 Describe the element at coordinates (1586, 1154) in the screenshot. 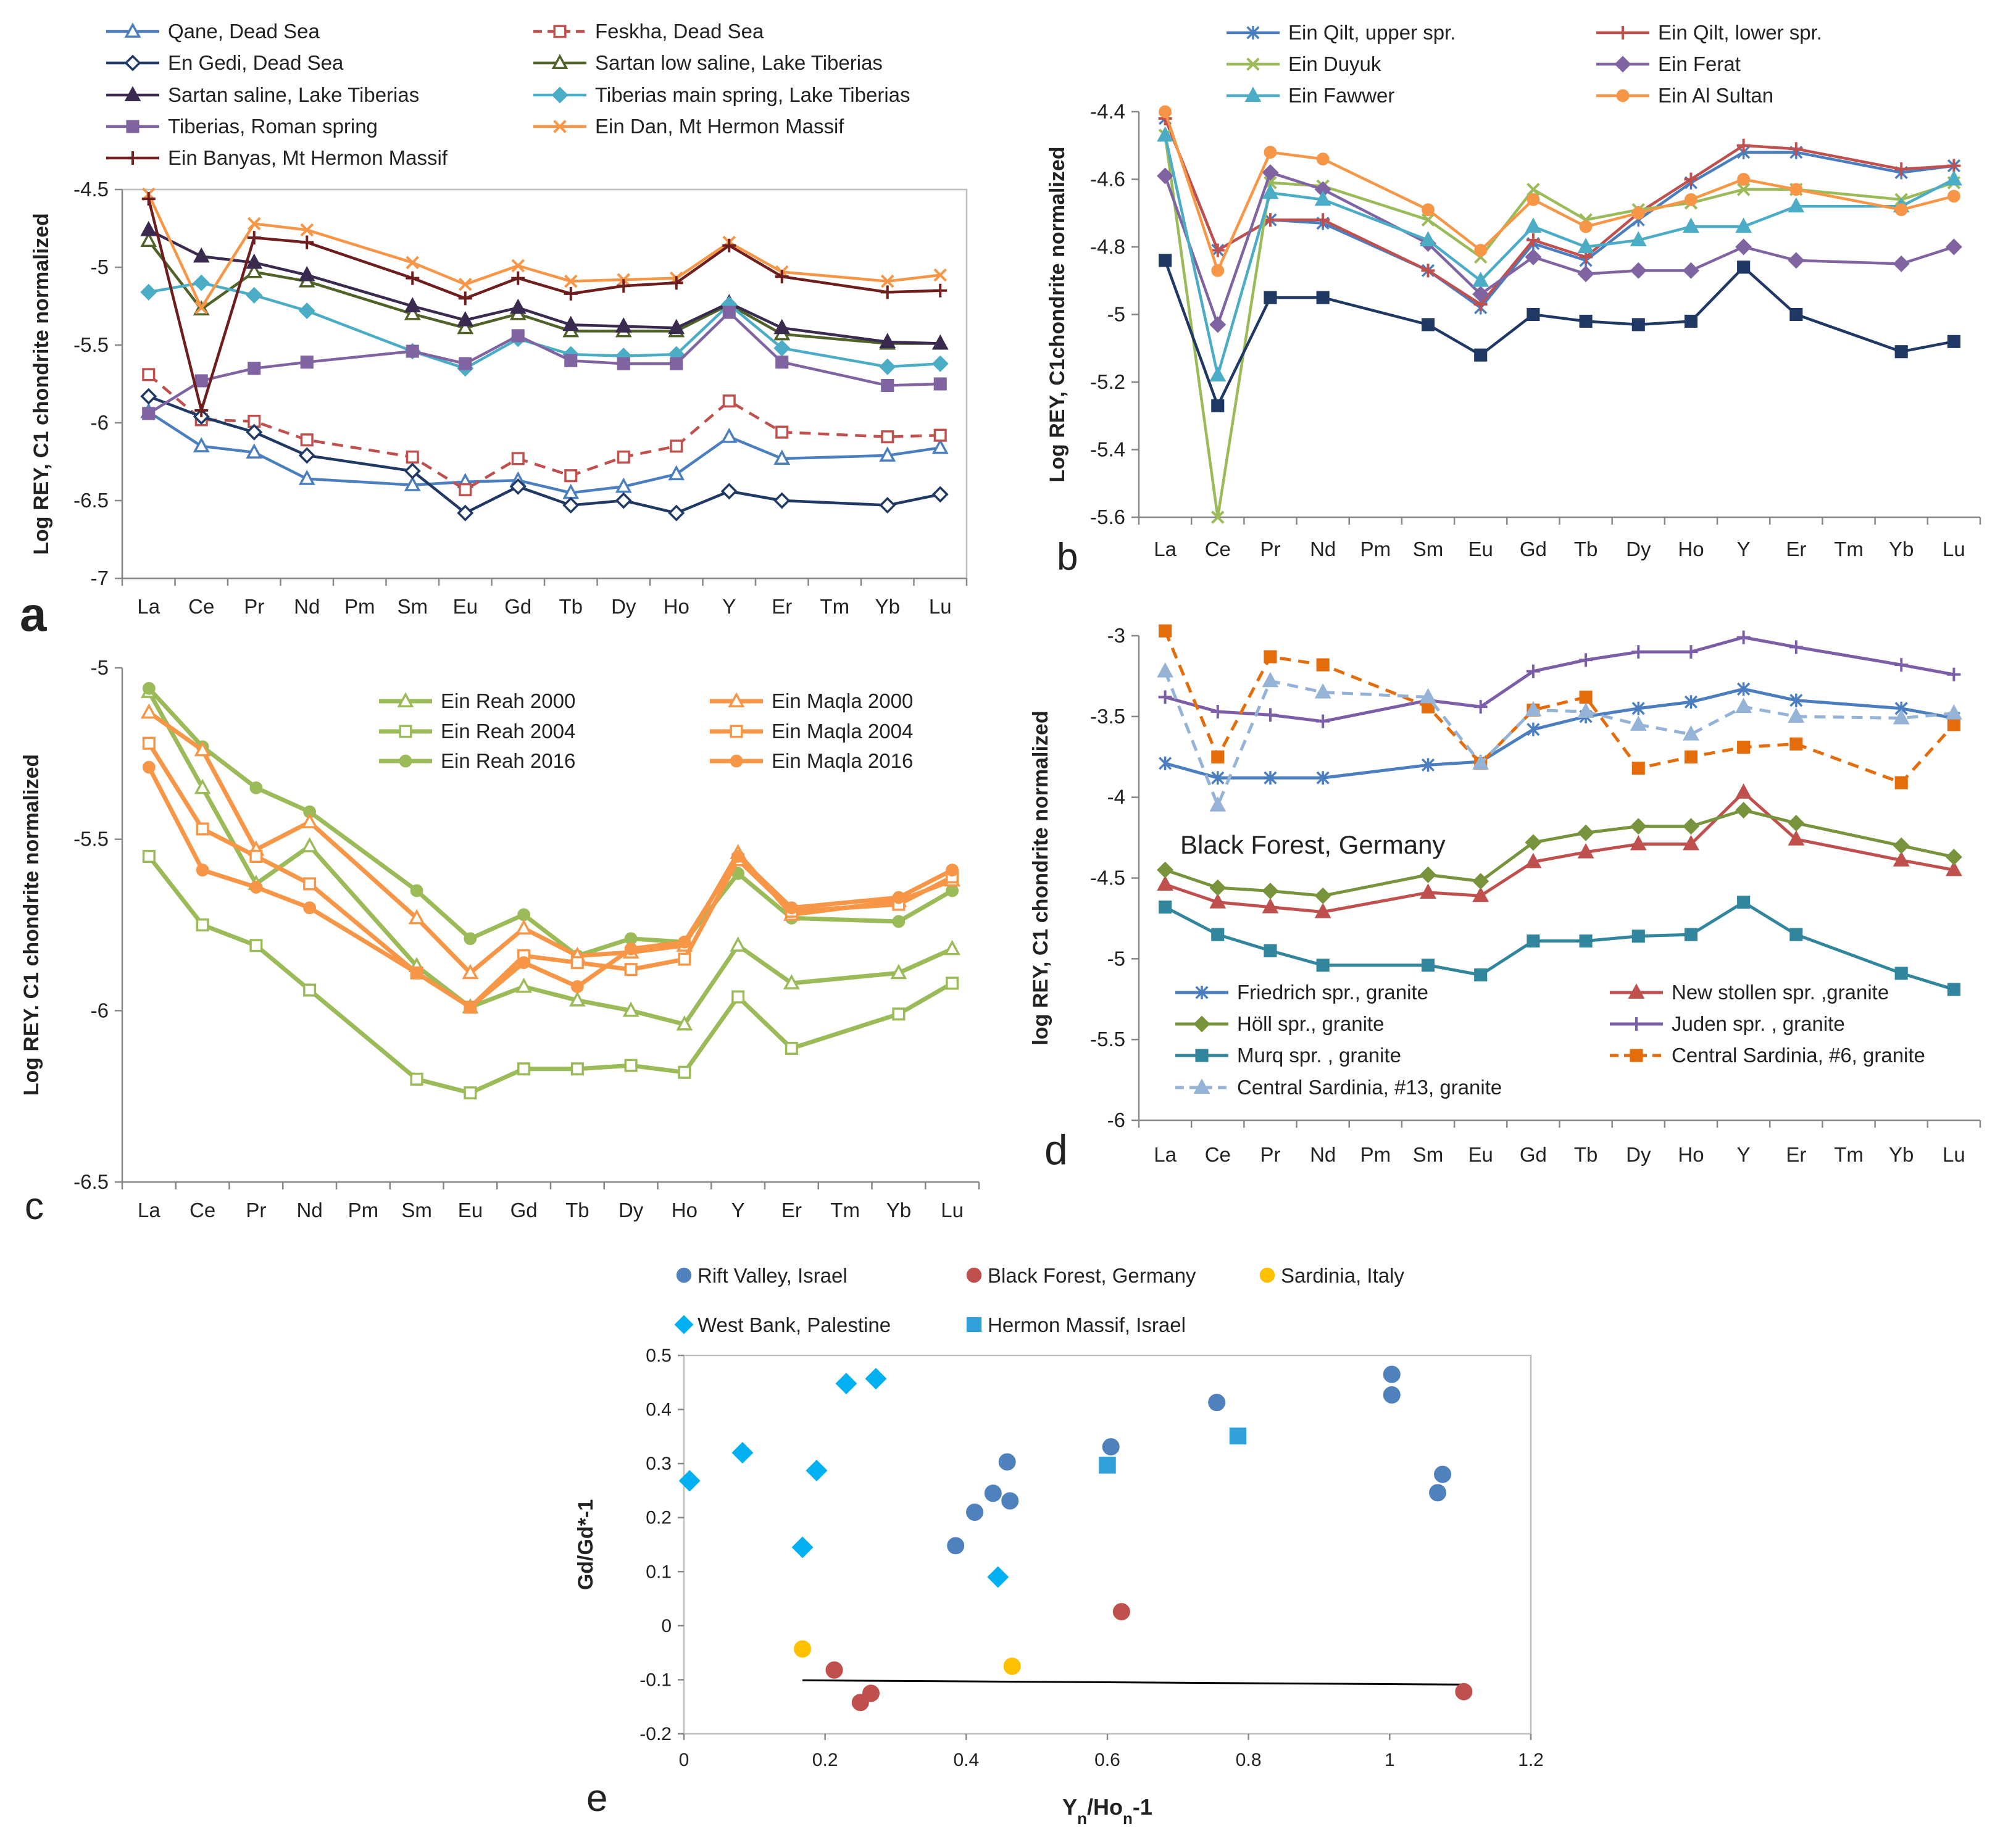

I see `panel-d-x-tick-label: Tb` at that location.